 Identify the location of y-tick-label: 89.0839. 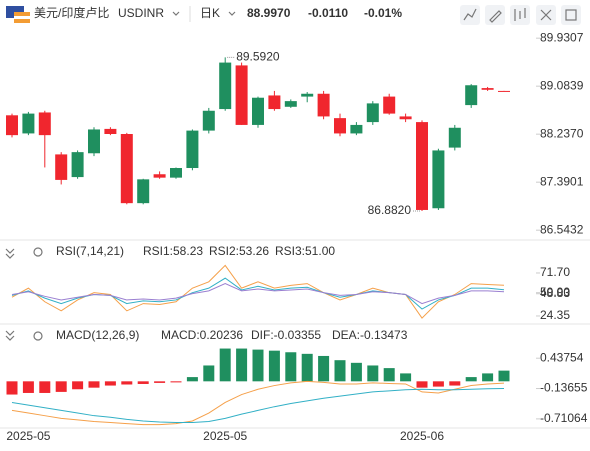
(562, 85).